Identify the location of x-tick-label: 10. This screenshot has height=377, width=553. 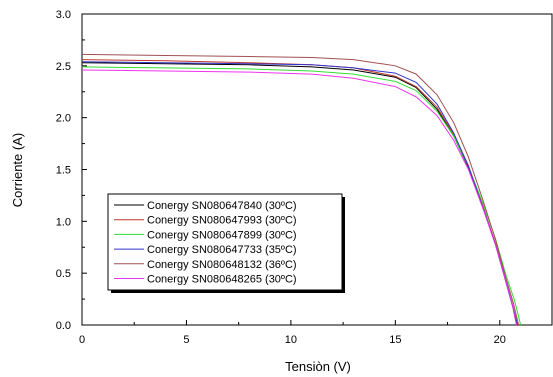
(291, 340).